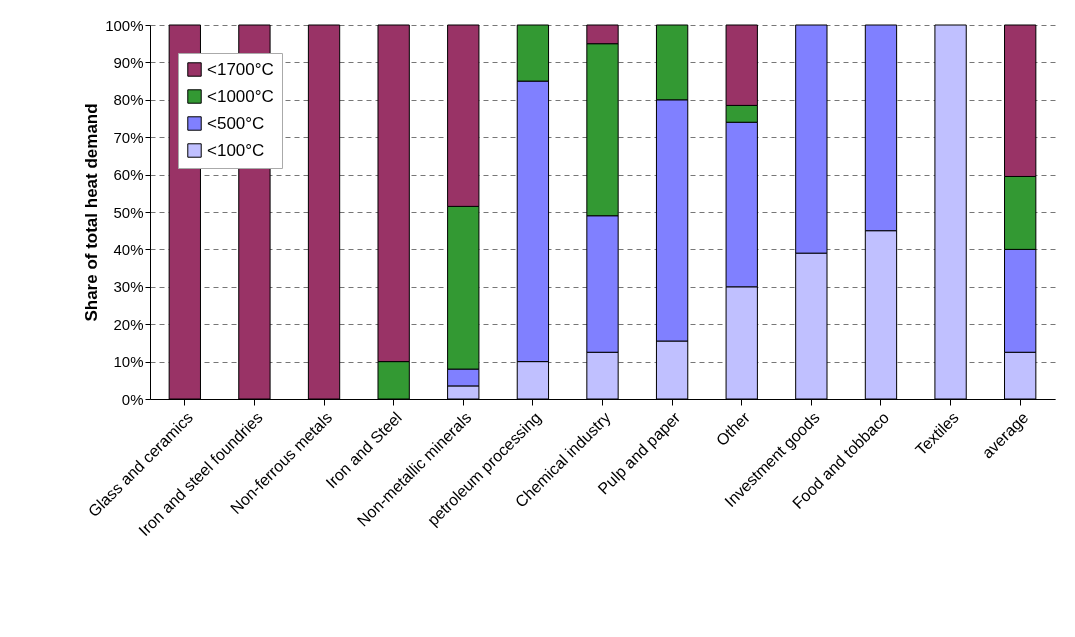 The height and width of the screenshot is (637, 1075). I want to click on legend-label: <1700°C, so click(240, 69).